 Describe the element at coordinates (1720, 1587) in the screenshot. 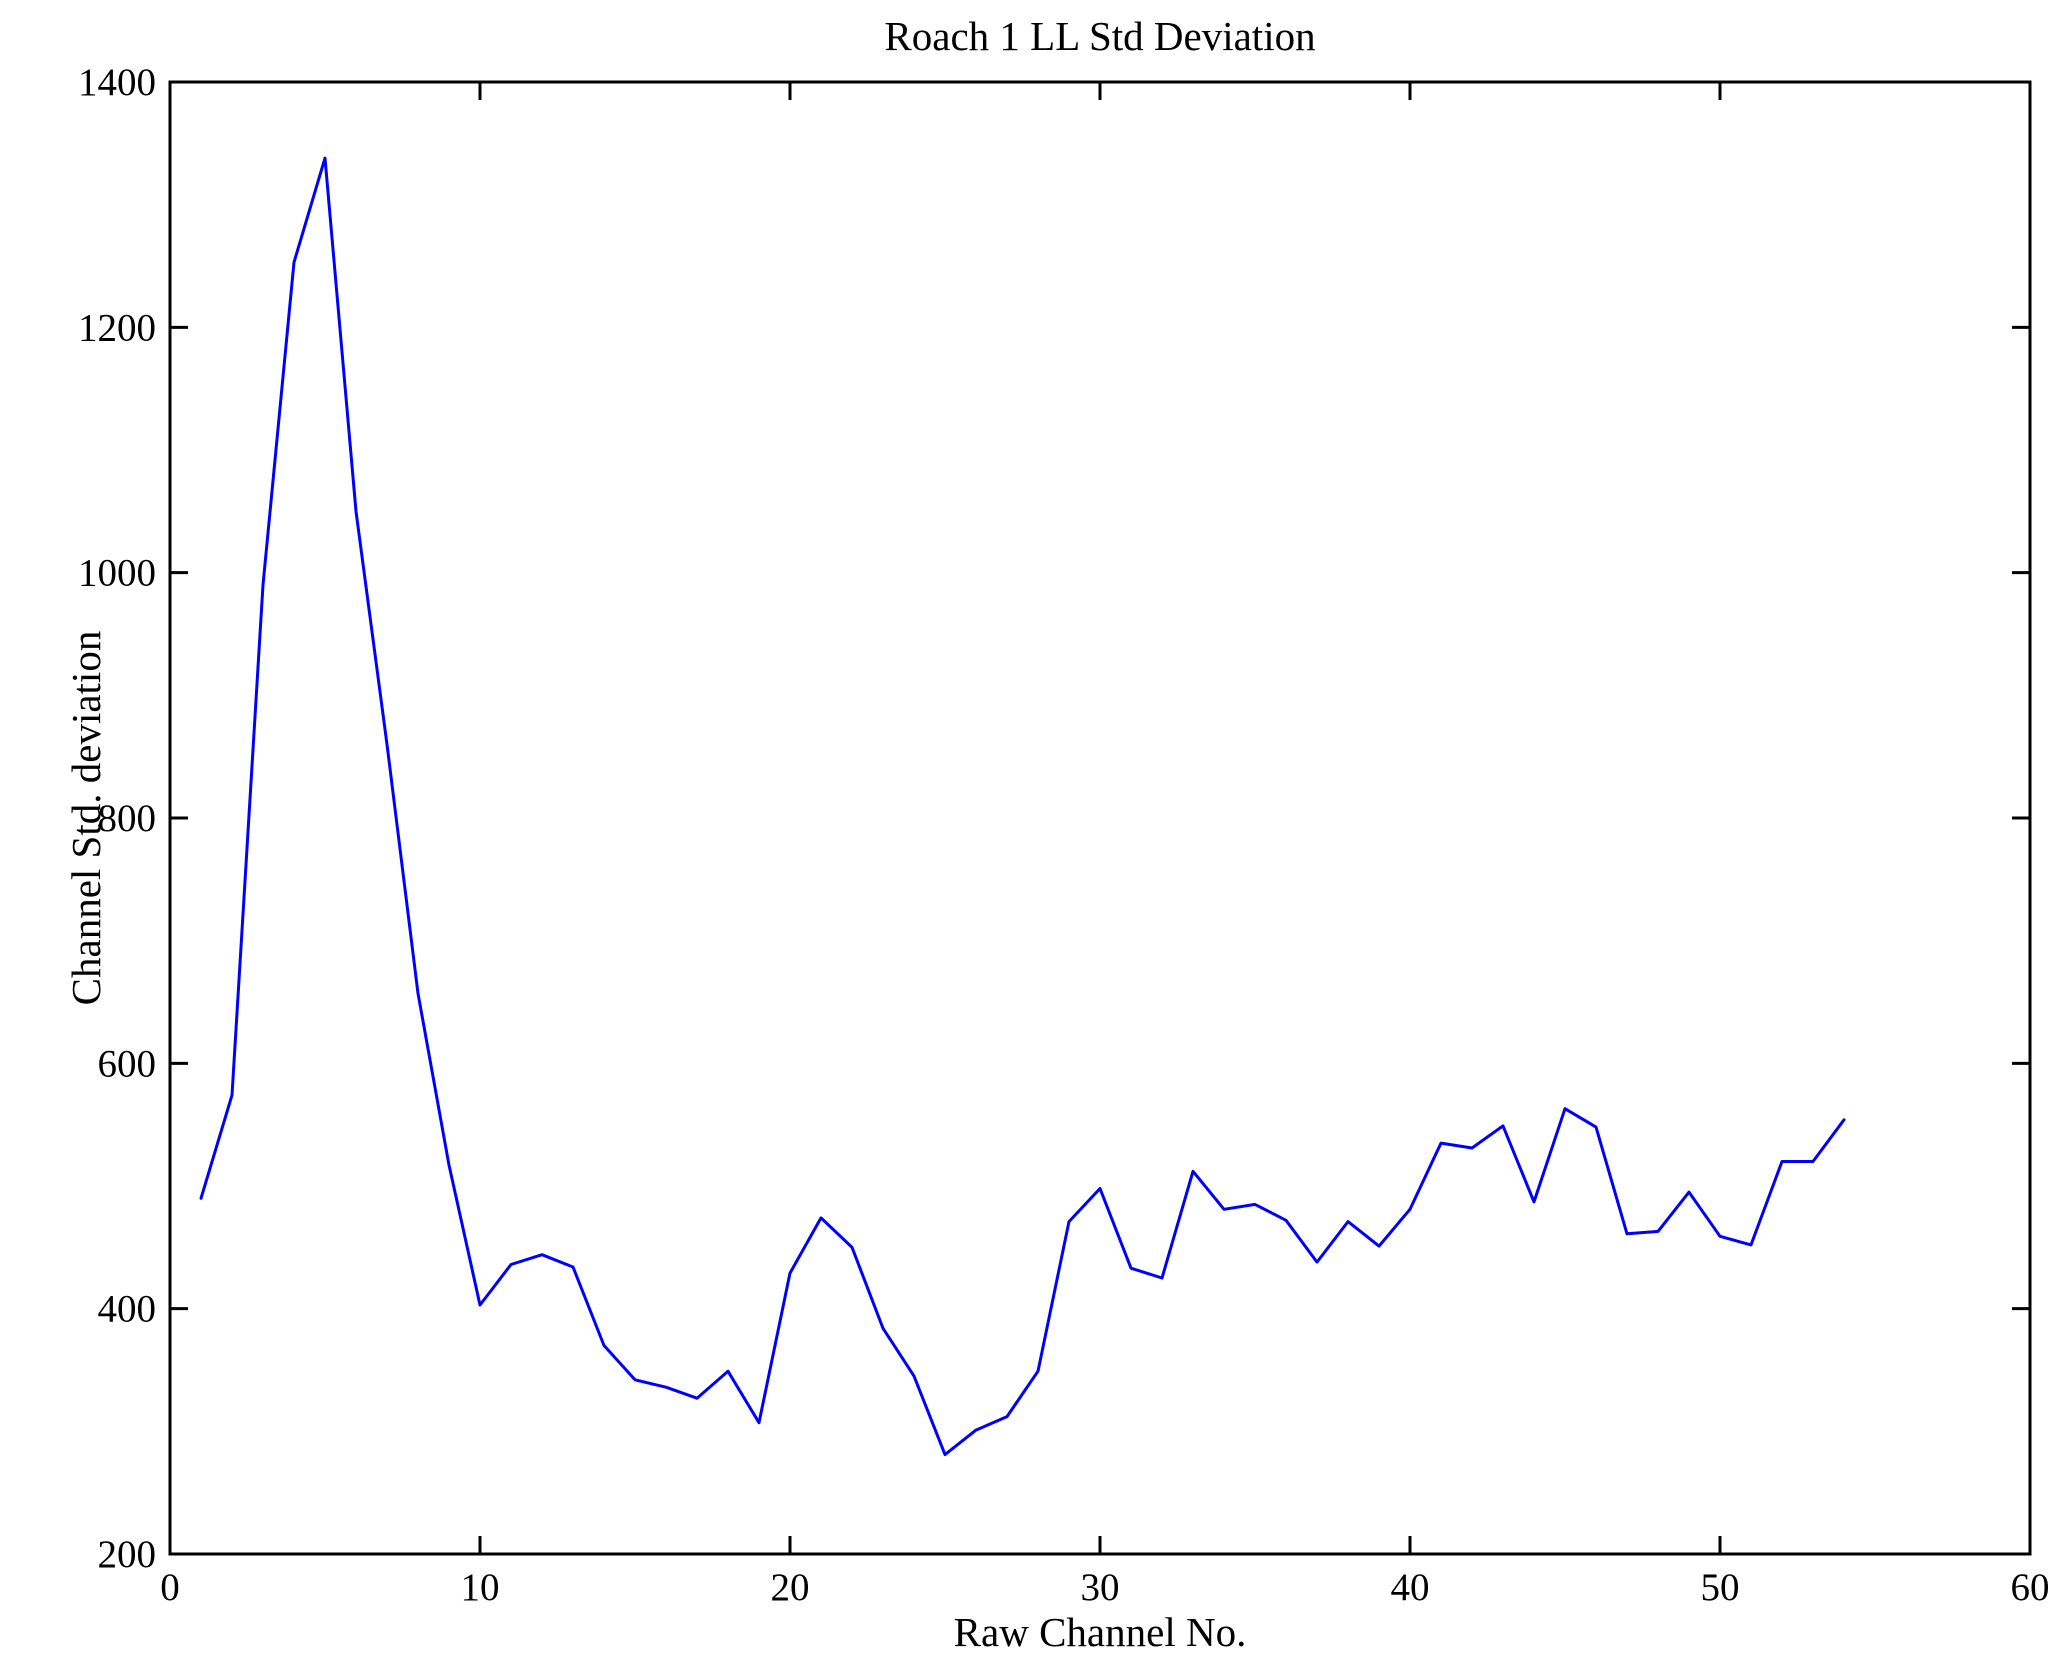

I see `x-tick-label: 50` at that location.